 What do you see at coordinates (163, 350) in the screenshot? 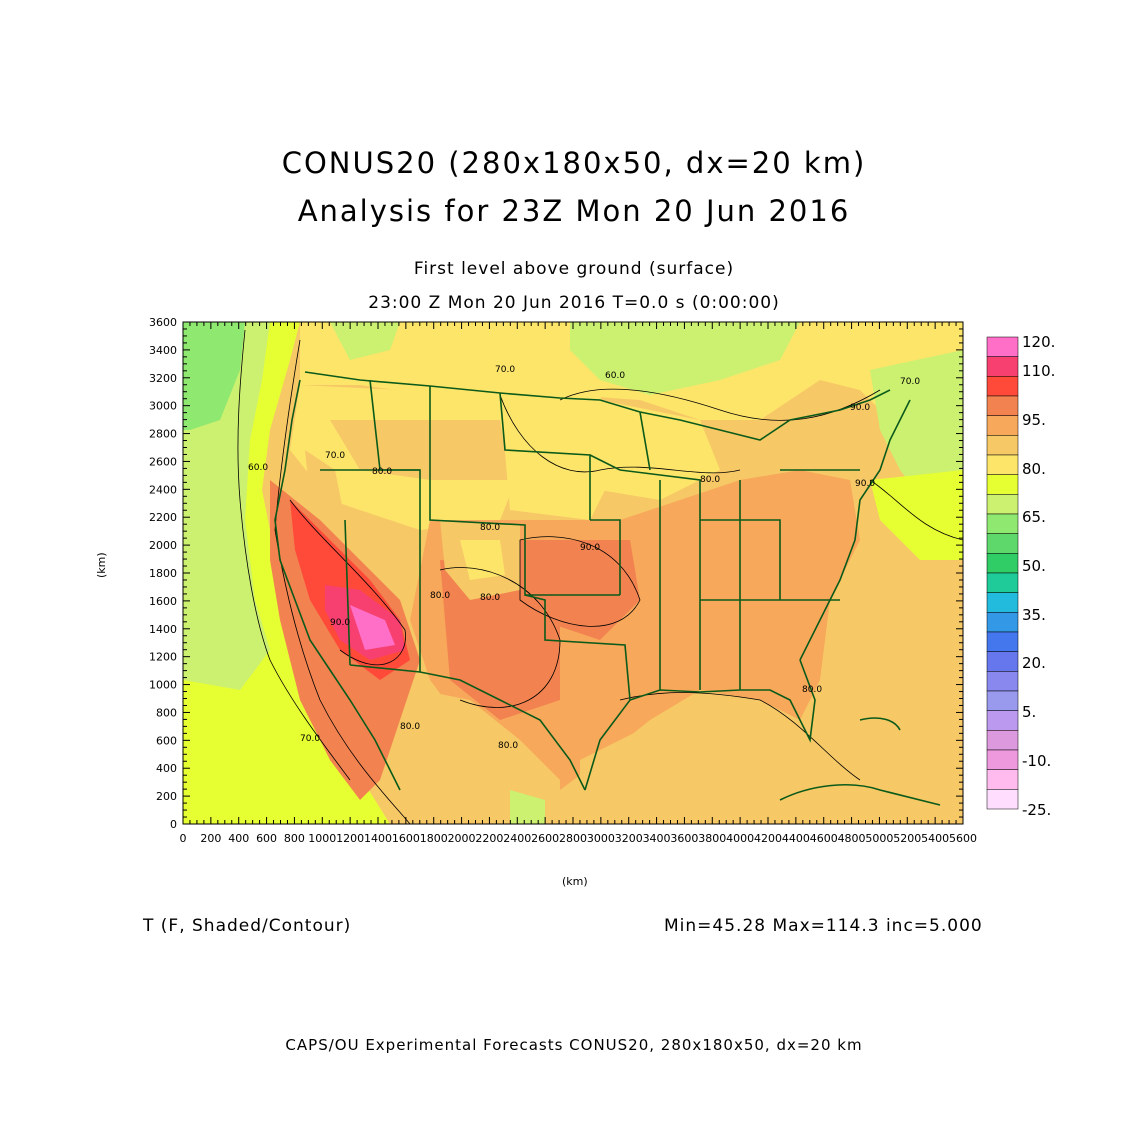
I see `y-tick-label: 3400` at bounding box center [163, 350].